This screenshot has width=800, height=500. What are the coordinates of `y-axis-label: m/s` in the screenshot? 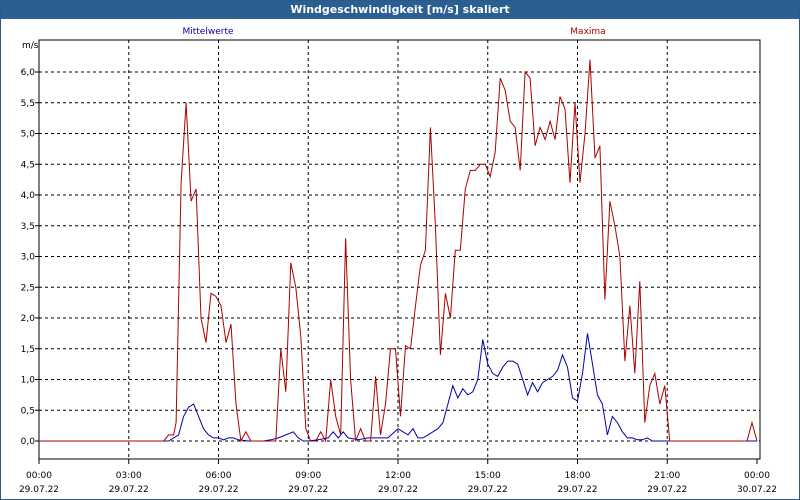 It's located at (30, 46).